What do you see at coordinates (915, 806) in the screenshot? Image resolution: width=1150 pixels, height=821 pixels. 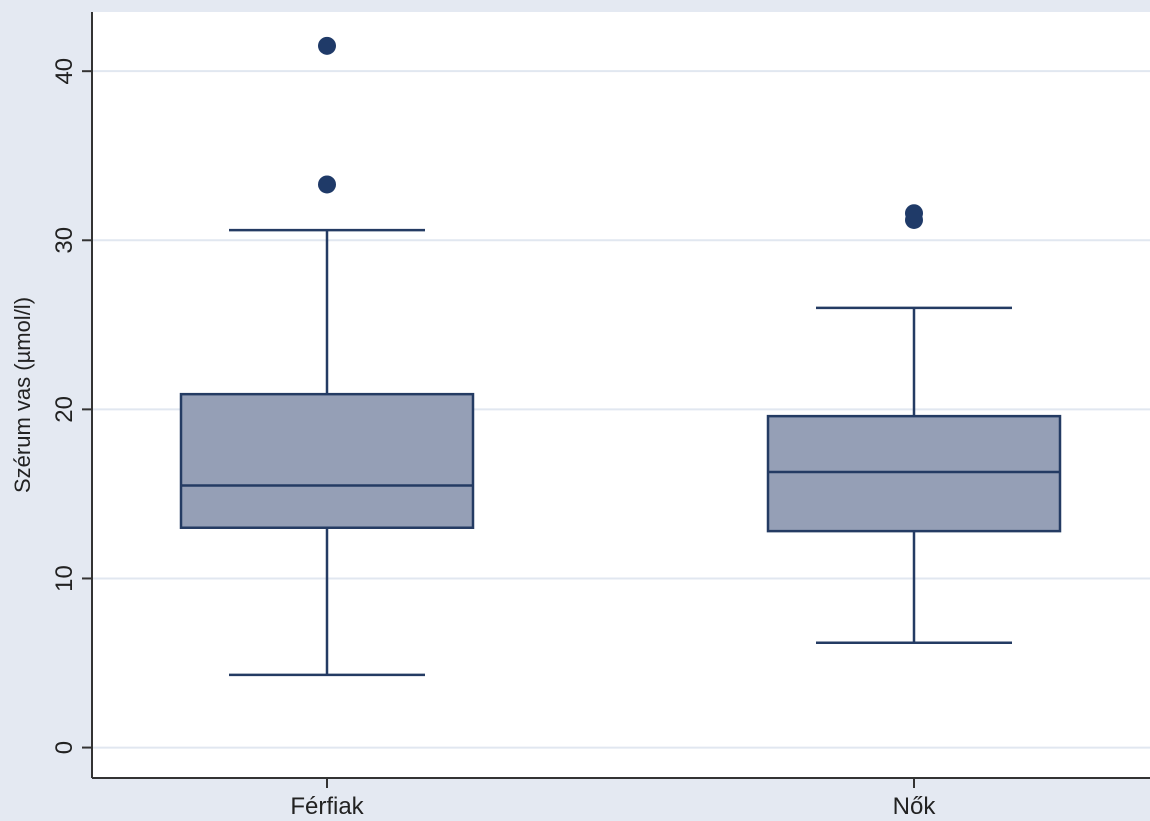 I see `x-tick-label: Nők` at bounding box center [915, 806].